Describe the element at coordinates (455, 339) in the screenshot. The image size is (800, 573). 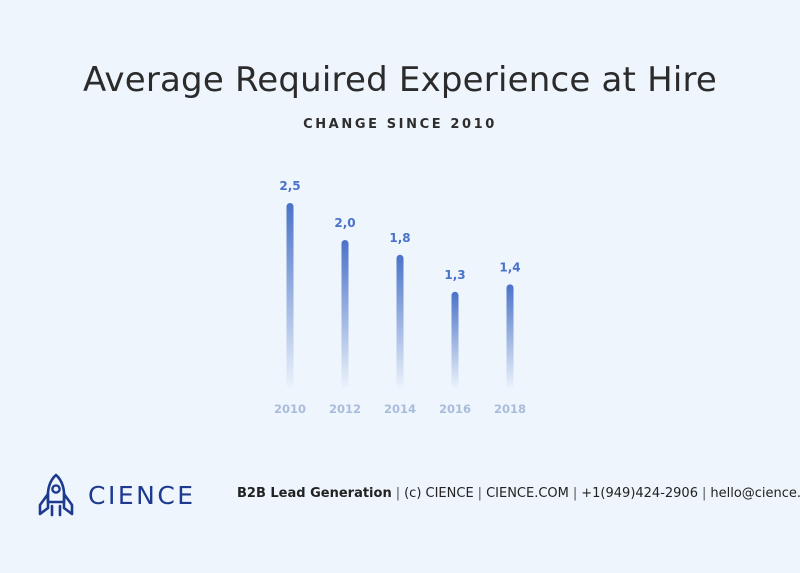
I see `bar-2016` at that location.